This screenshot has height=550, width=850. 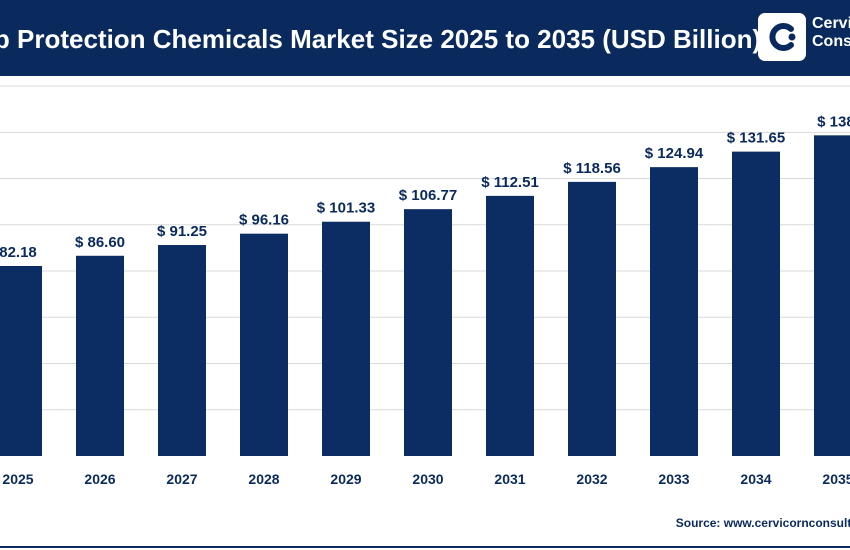 I want to click on bar-2026, so click(x=100, y=355).